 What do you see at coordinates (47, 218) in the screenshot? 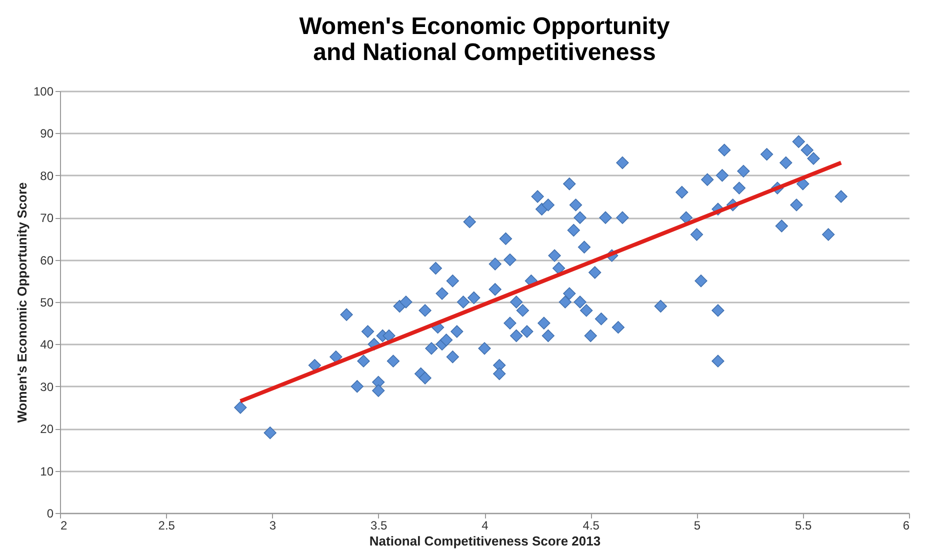
I see `y-tick-label: 70` at bounding box center [47, 218].